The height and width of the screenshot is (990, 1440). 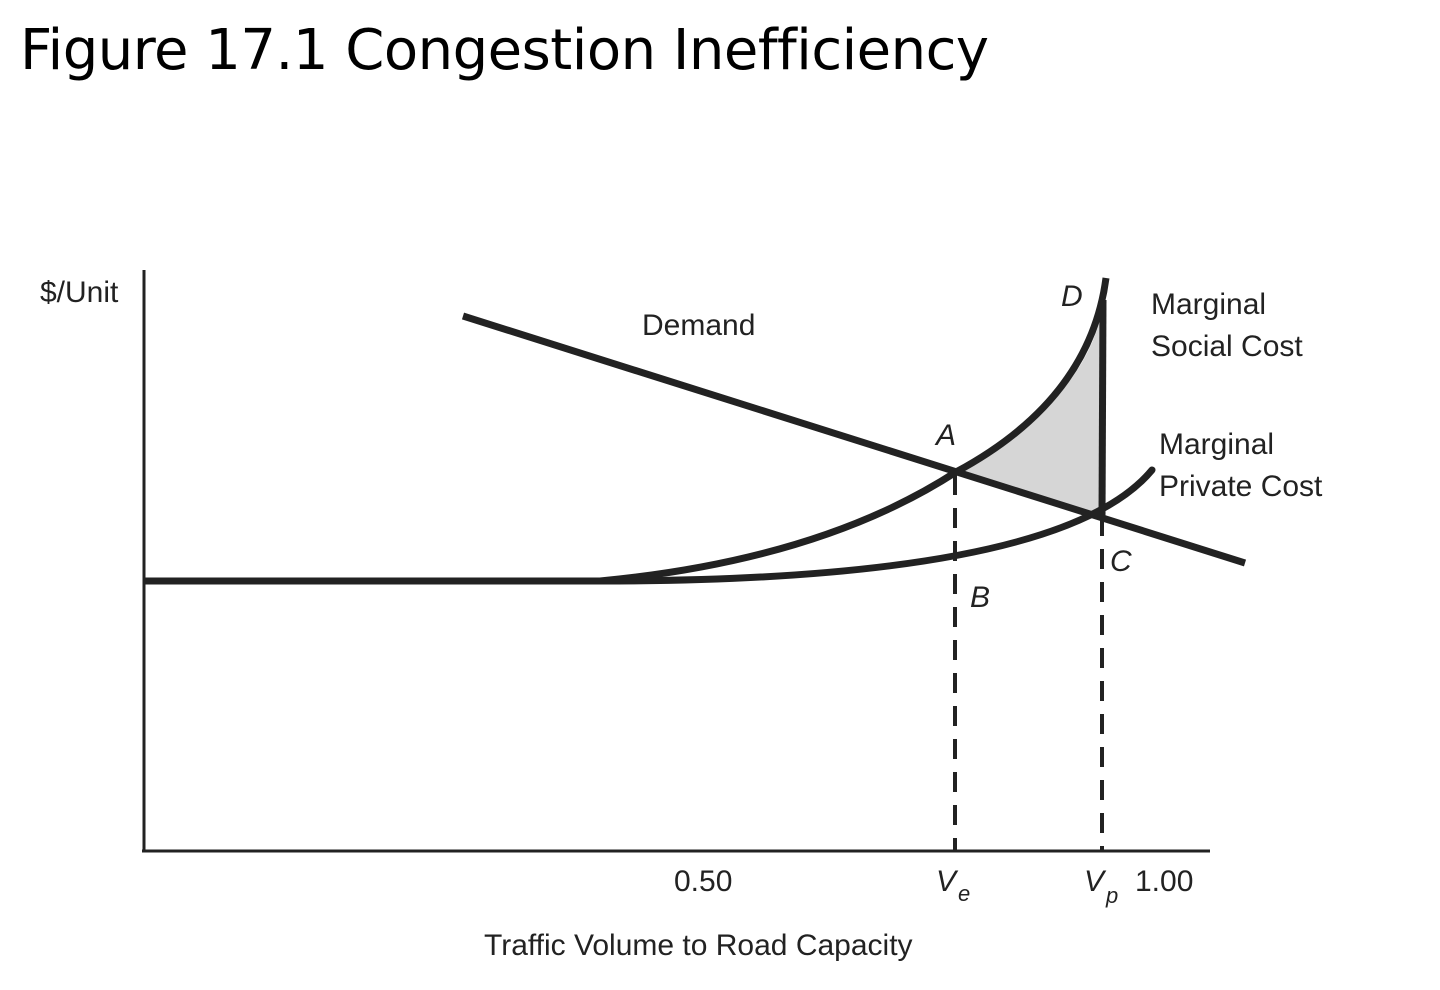 I want to click on mpc-label-line1: Marginal, so click(x=1216, y=444).